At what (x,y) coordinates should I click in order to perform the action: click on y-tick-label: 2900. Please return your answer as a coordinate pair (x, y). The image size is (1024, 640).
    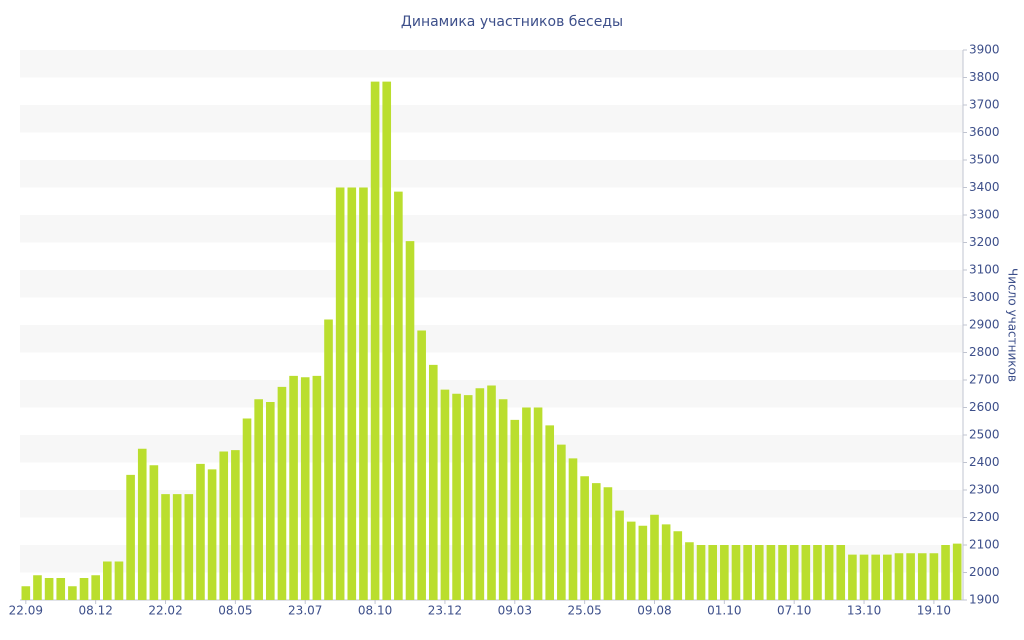
    Looking at the image, I should click on (984, 325).